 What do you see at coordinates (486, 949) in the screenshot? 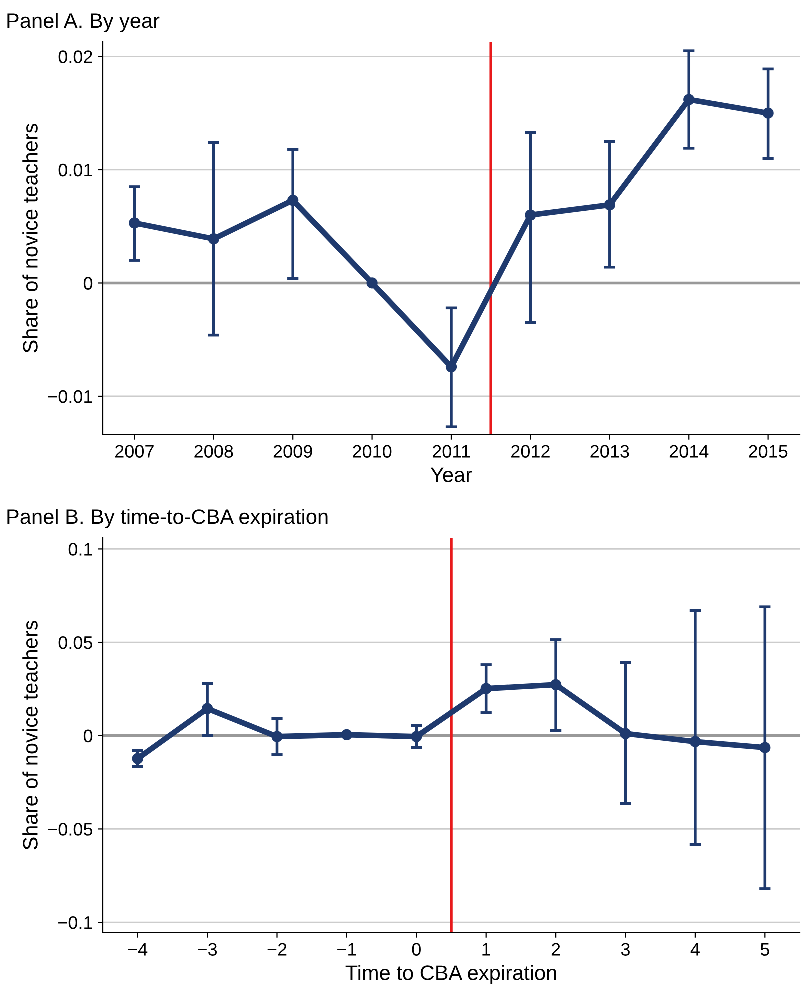
I see `x-tick-label: 1` at bounding box center [486, 949].